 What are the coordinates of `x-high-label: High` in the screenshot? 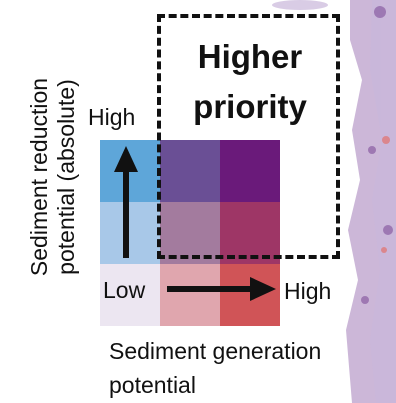 It's located at (308, 291).